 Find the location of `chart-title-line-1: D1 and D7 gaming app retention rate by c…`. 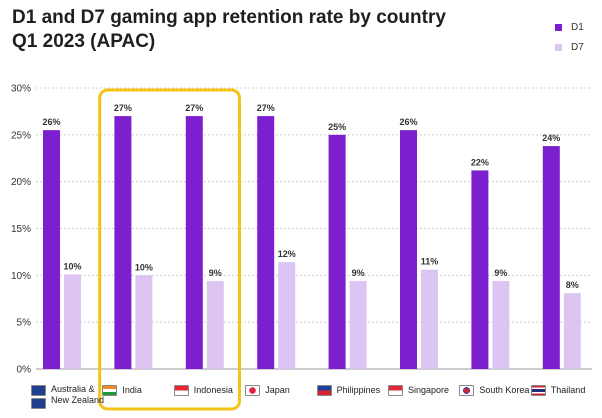

chart-title-line-1: D1 and D7 gaming app retention rate by c… is located at coordinates (229, 17).